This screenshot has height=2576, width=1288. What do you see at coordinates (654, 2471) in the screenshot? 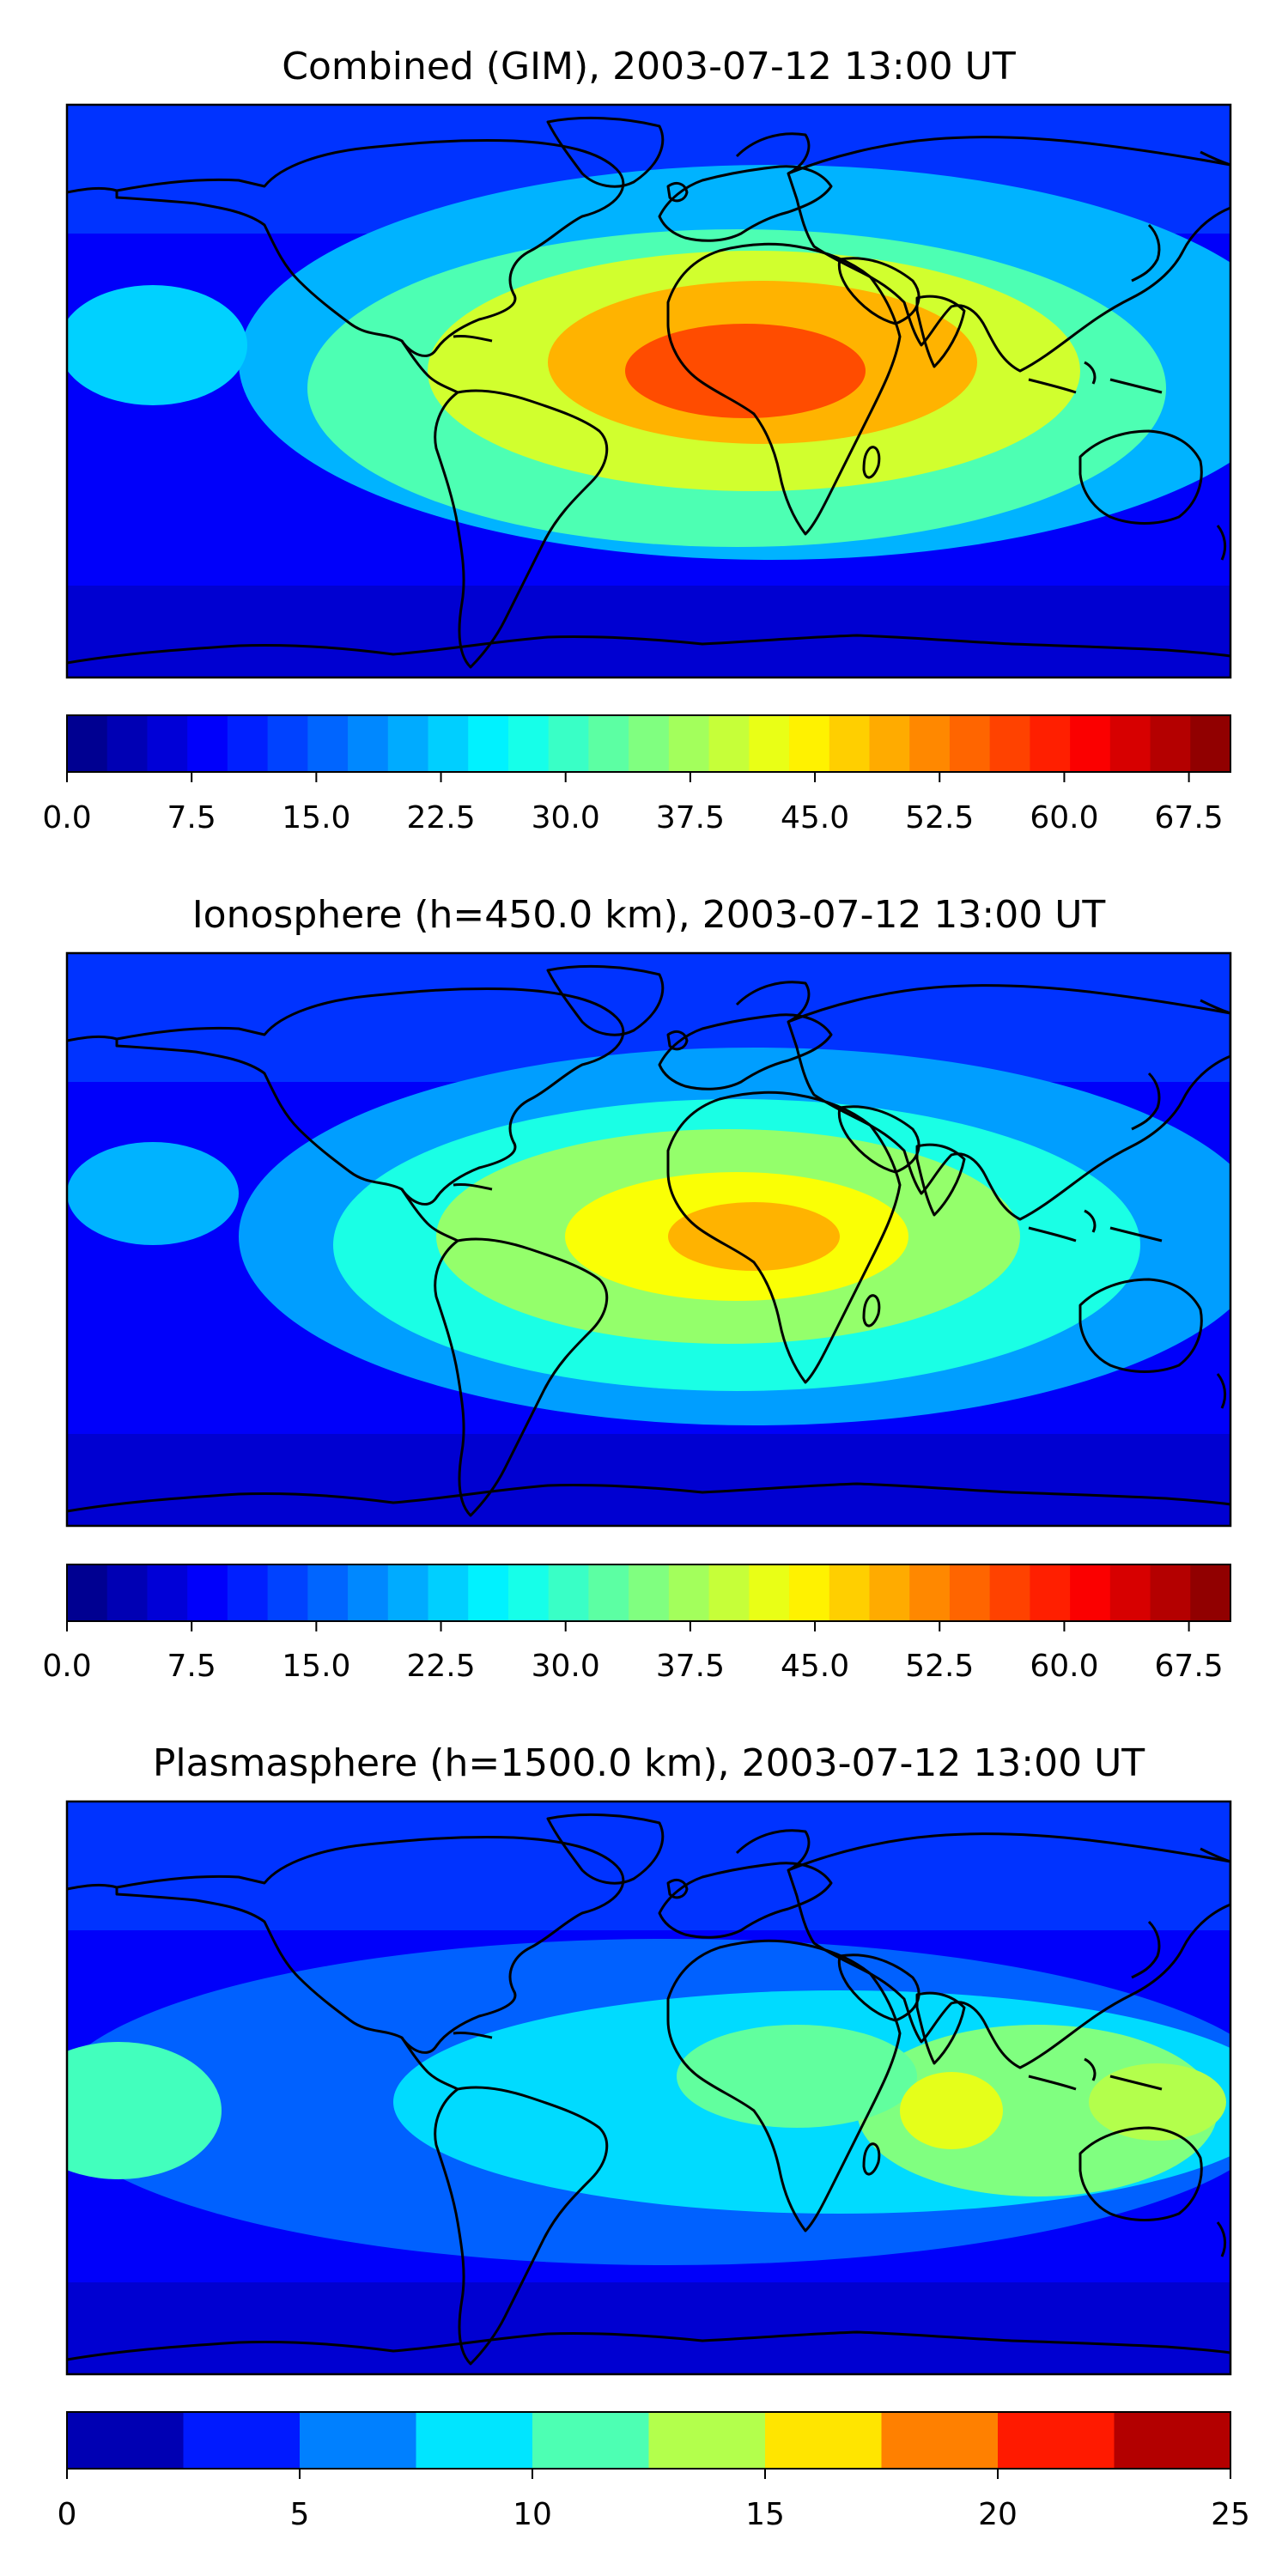
I see `colorbar: 0 5 10 15 20 25` at bounding box center [654, 2471].